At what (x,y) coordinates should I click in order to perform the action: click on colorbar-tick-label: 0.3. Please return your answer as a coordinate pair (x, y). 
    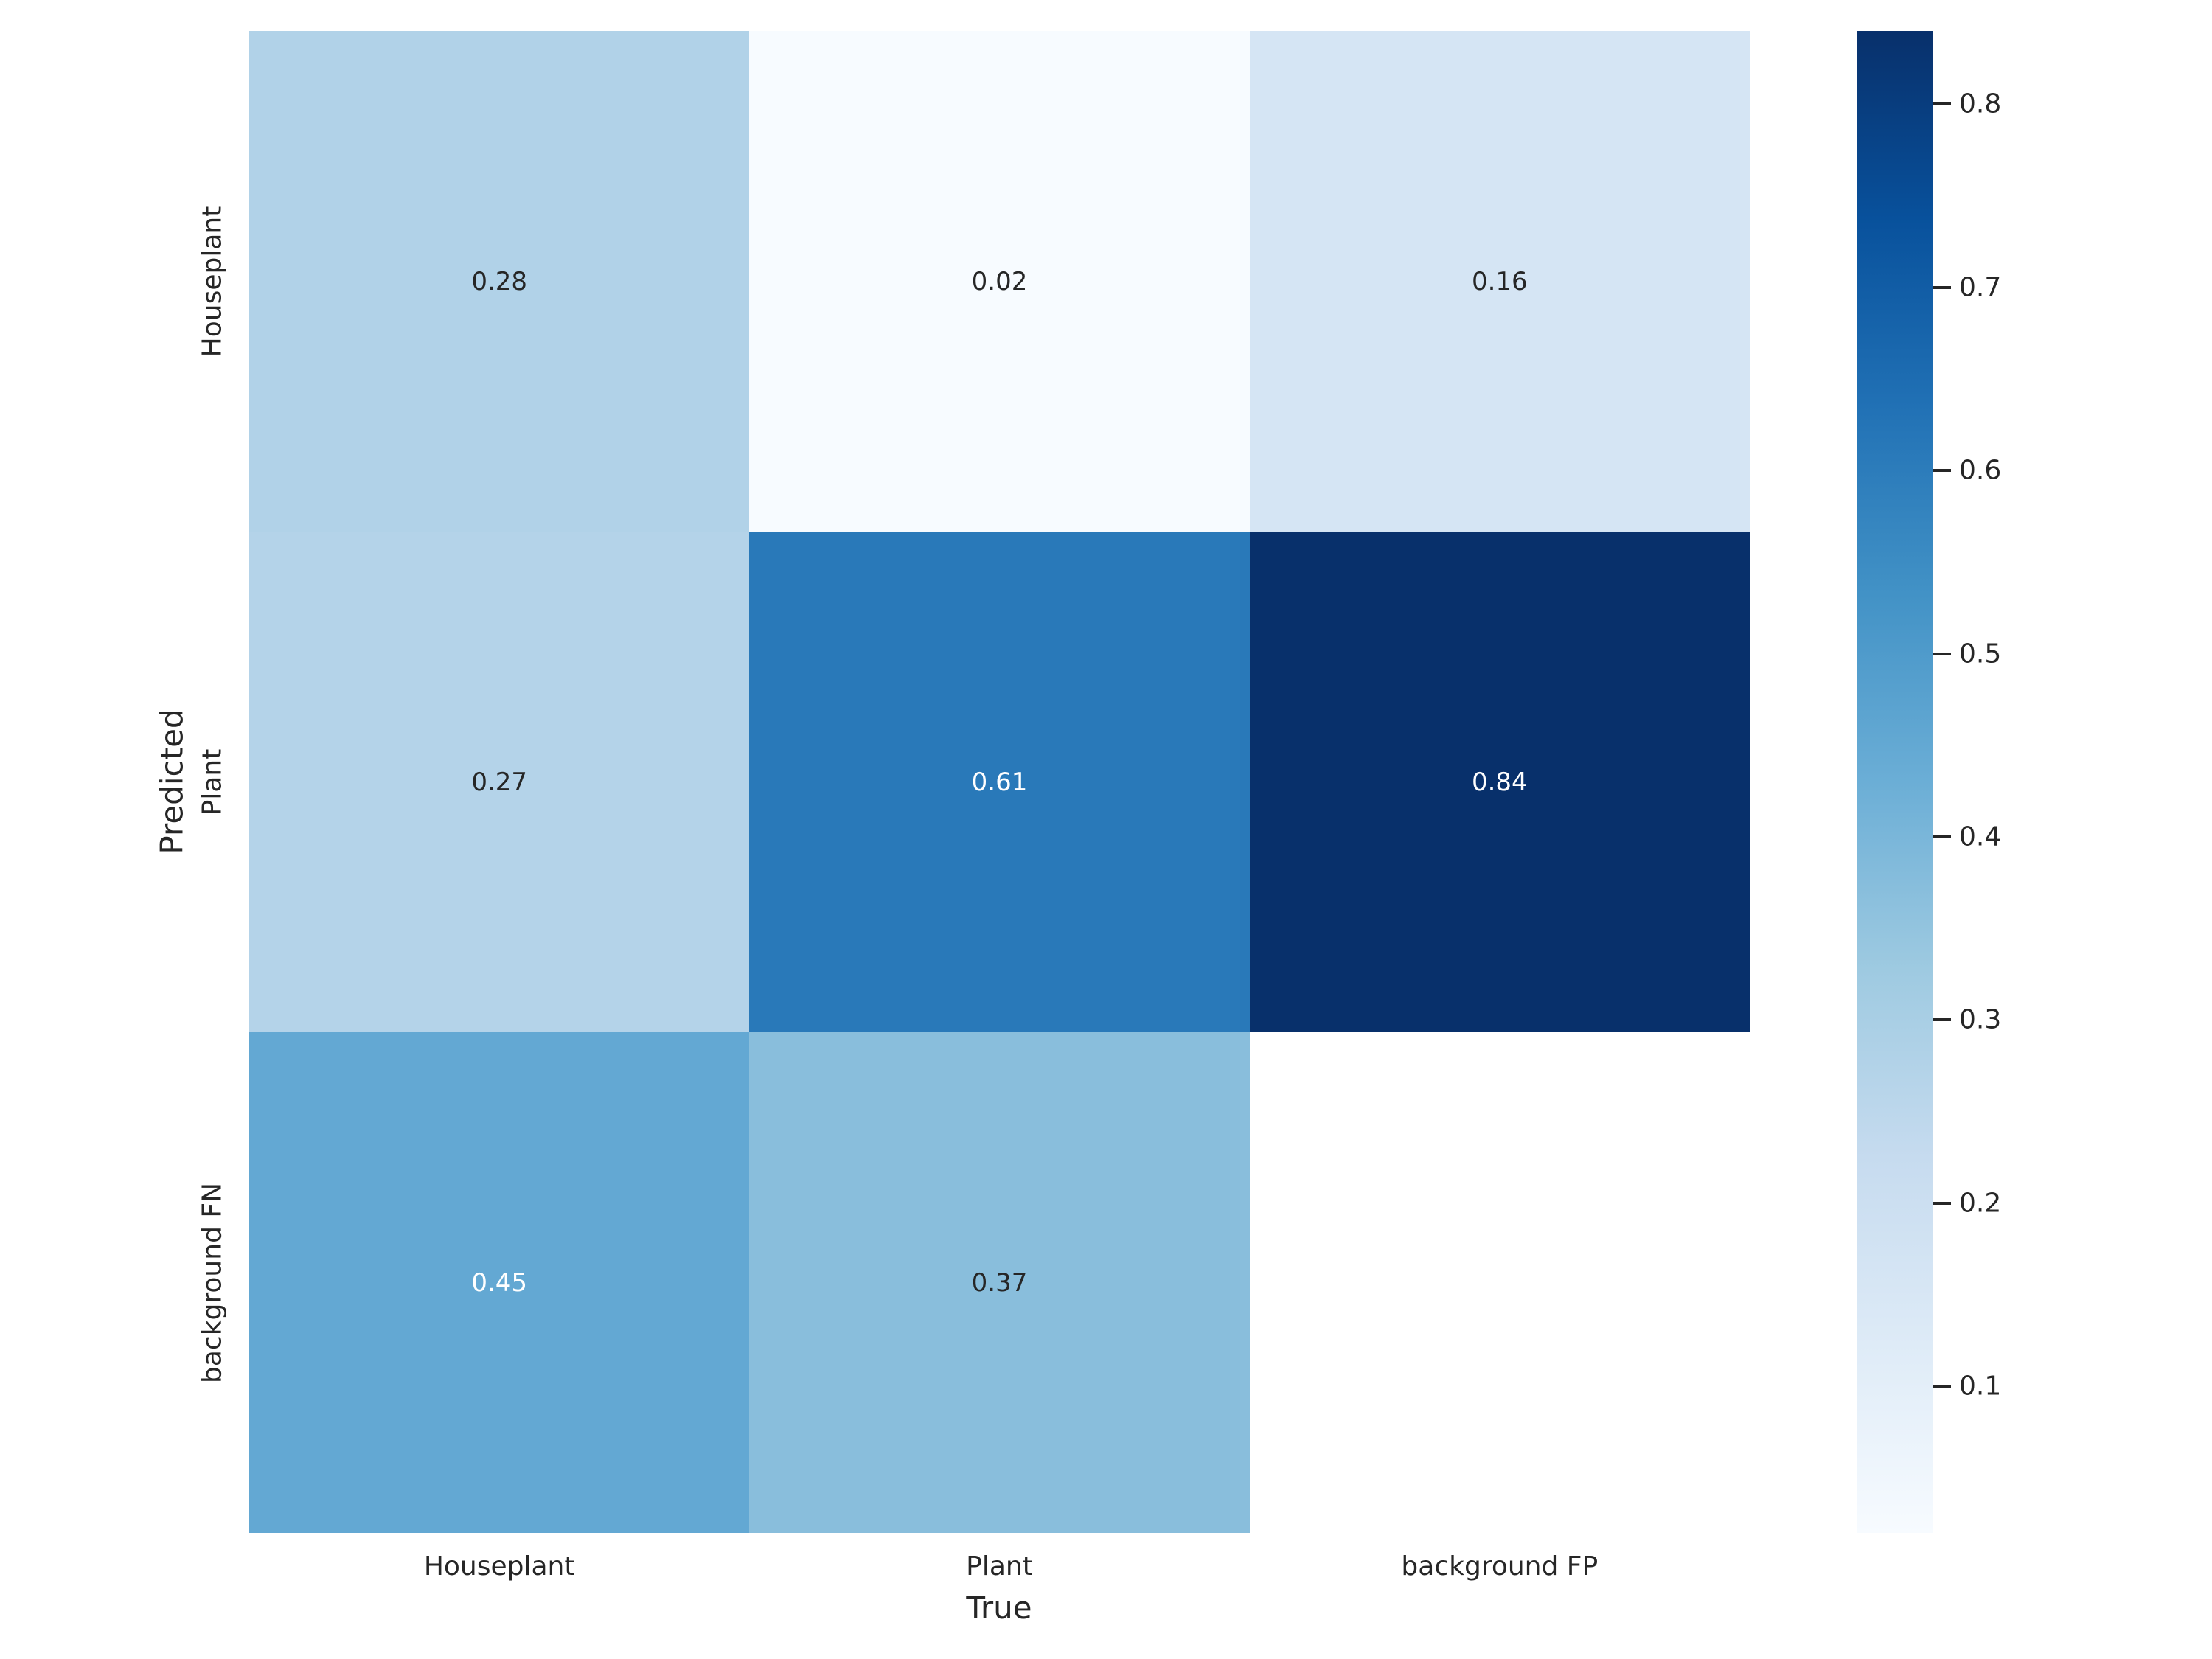
    Looking at the image, I should click on (1980, 1019).